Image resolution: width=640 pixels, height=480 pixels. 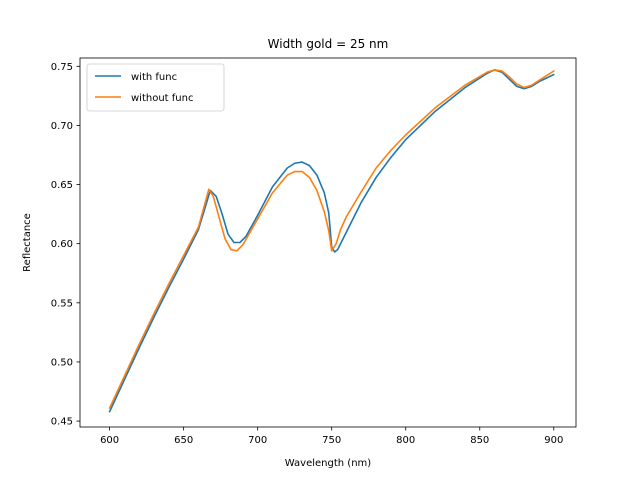 What do you see at coordinates (62, 303) in the screenshot?
I see `y-tick-label: 0.55` at bounding box center [62, 303].